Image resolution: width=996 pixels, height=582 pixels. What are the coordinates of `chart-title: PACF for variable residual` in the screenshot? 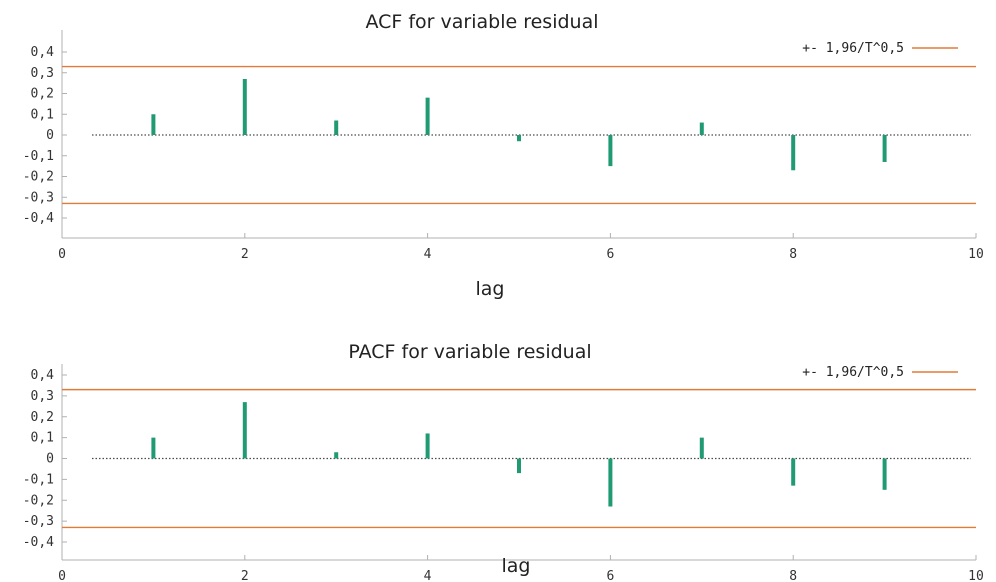 It's located at (469, 352).